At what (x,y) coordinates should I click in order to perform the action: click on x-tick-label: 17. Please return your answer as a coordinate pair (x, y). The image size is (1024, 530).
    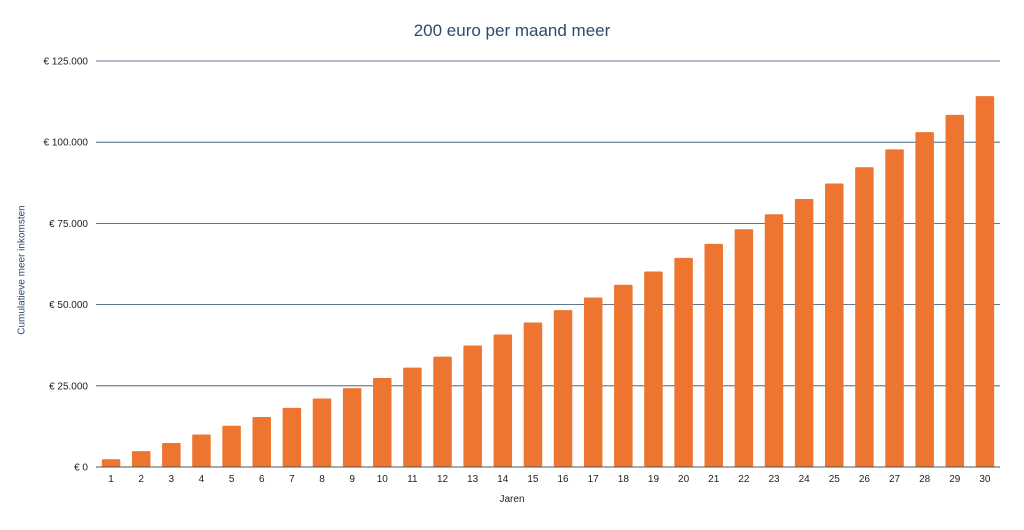
    Looking at the image, I should click on (594, 479).